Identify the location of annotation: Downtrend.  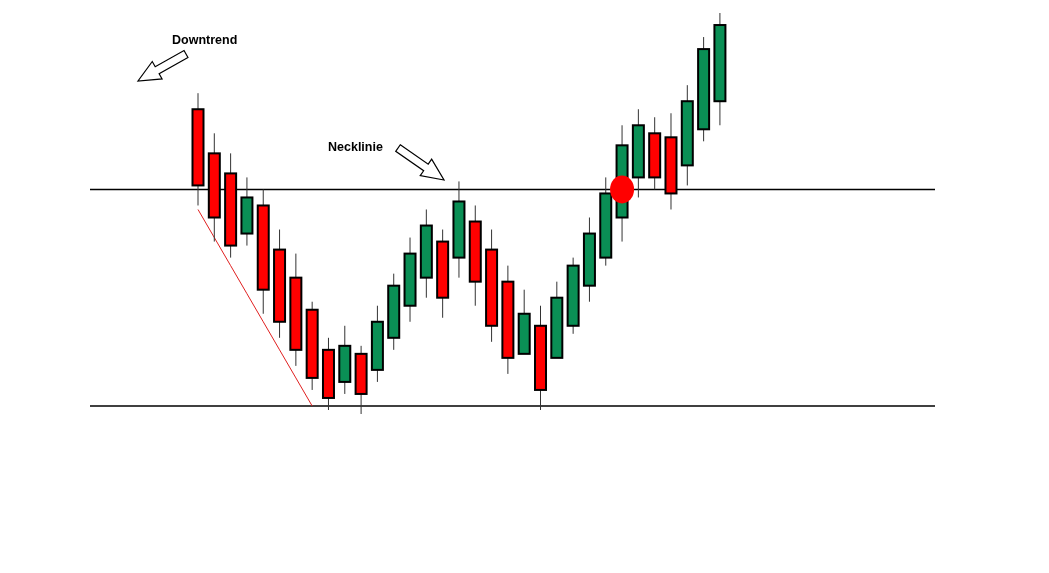
(205, 40).